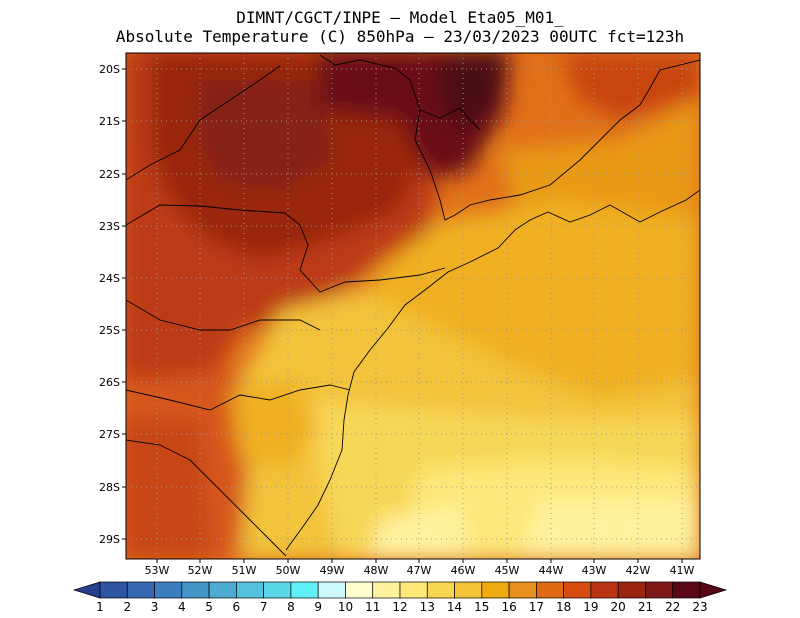  Describe the element at coordinates (318, 607) in the screenshot. I see `colorbar-label: 9` at that location.